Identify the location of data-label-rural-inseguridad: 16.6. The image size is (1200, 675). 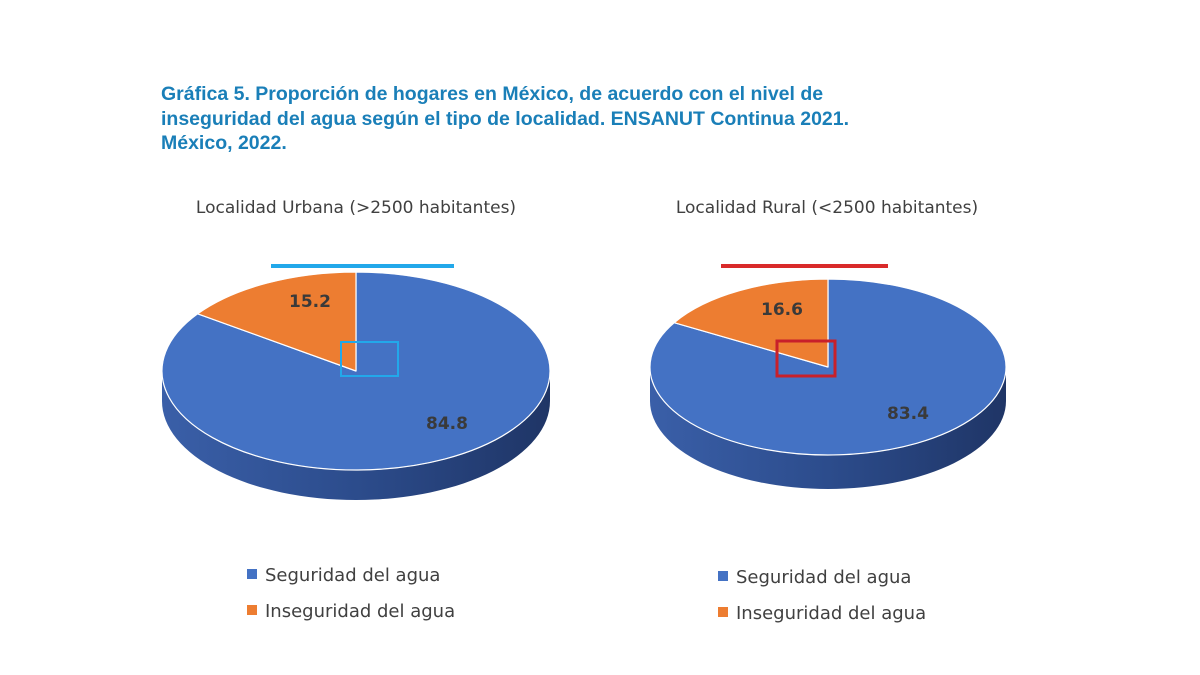
(782, 310).